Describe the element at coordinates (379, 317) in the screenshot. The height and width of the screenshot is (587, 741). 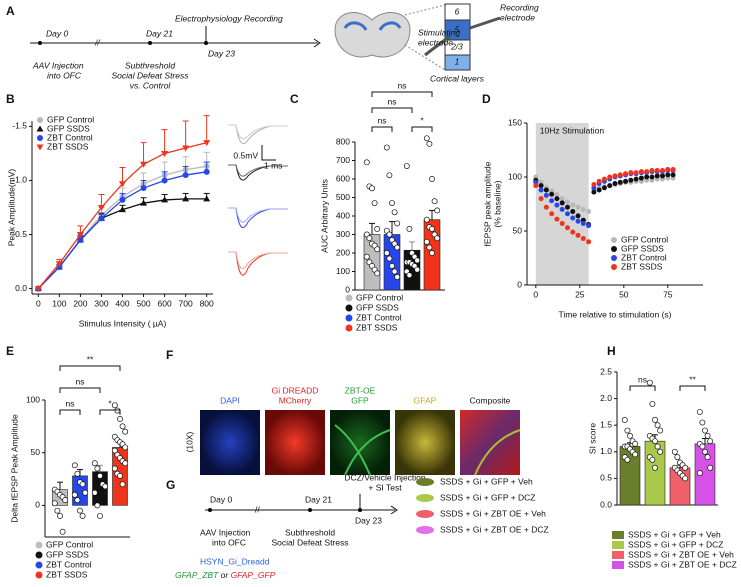
I see `legend-label: ZBT Control` at that location.